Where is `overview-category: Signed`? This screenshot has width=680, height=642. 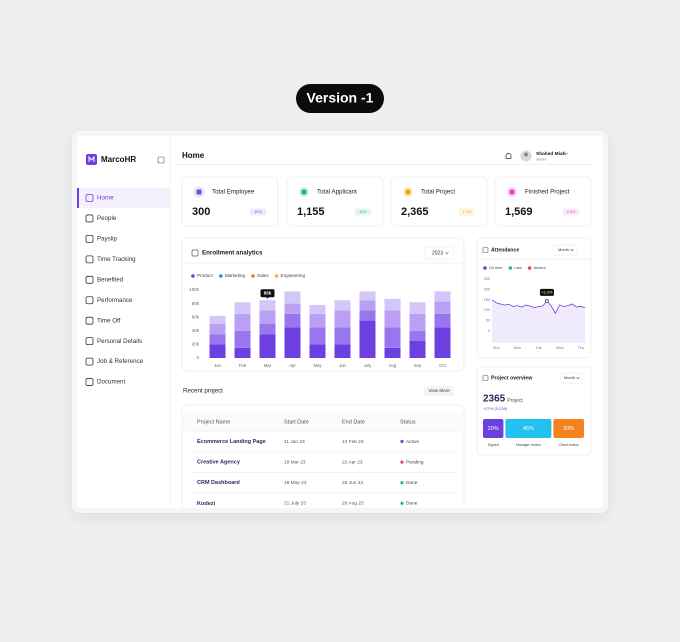
overview-category: Signed is located at coordinates (493, 445).